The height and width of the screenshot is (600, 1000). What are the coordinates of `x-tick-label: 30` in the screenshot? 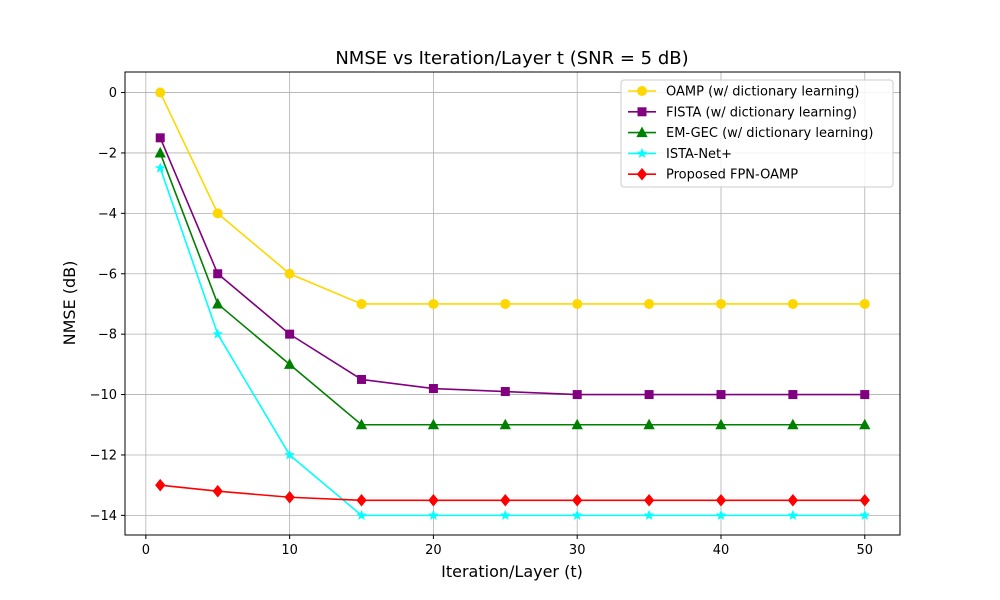 It's located at (577, 550).